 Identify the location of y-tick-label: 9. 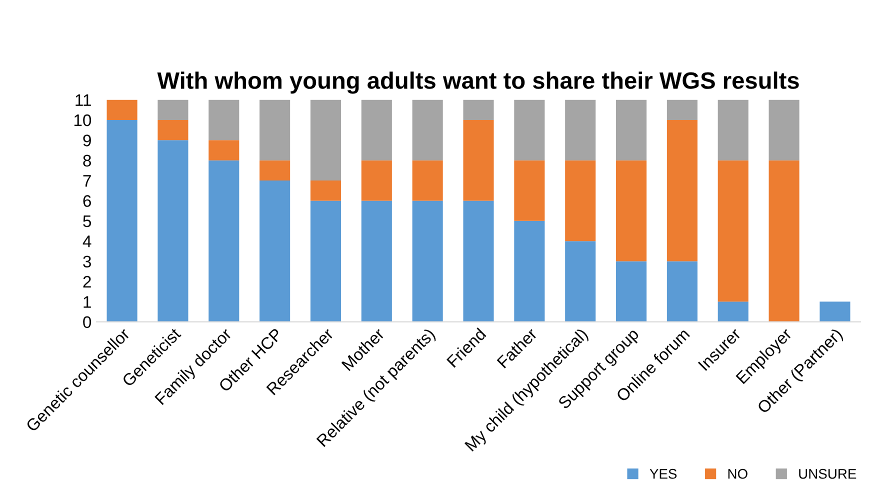
(87, 140).